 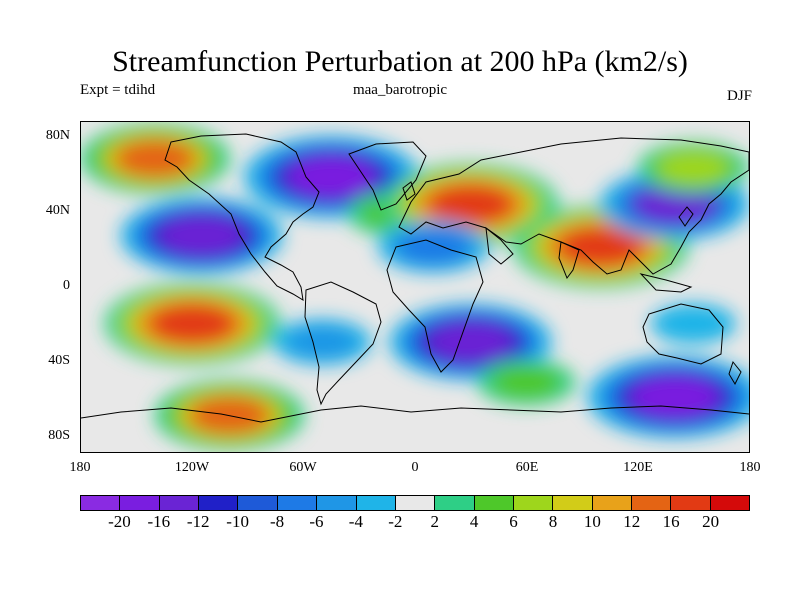 What do you see at coordinates (303, 467) in the screenshot?
I see `x-tick-label: 60W` at bounding box center [303, 467].